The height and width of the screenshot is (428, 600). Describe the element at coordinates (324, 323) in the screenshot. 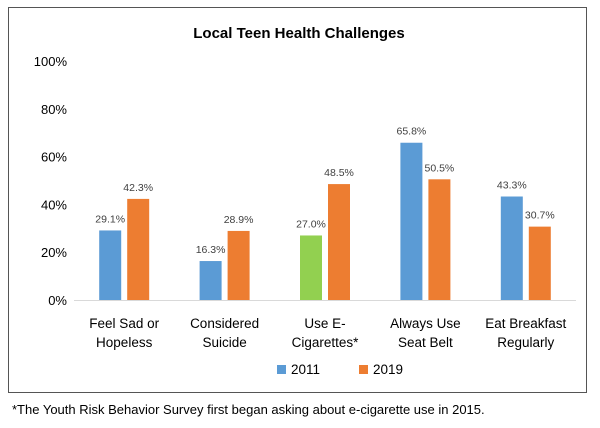

I see `x-tick-label: Use E-` at that location.